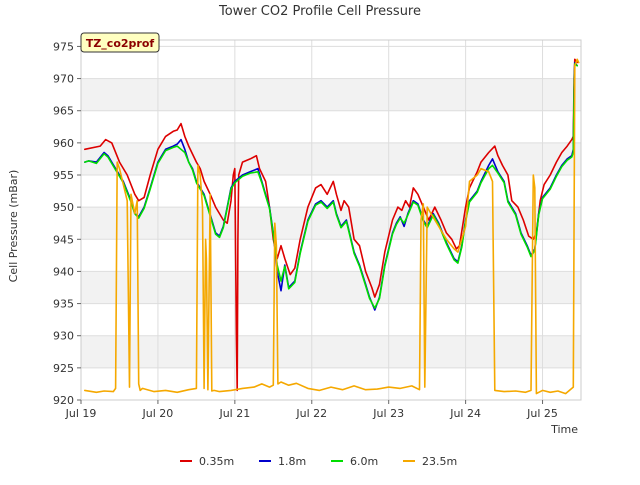 This screenshot has width=640, height=485. What do you see at coordinates (292, 461) in the screenshot?
I see `legend-label: 1.8m` at bounding box center [292, 461].